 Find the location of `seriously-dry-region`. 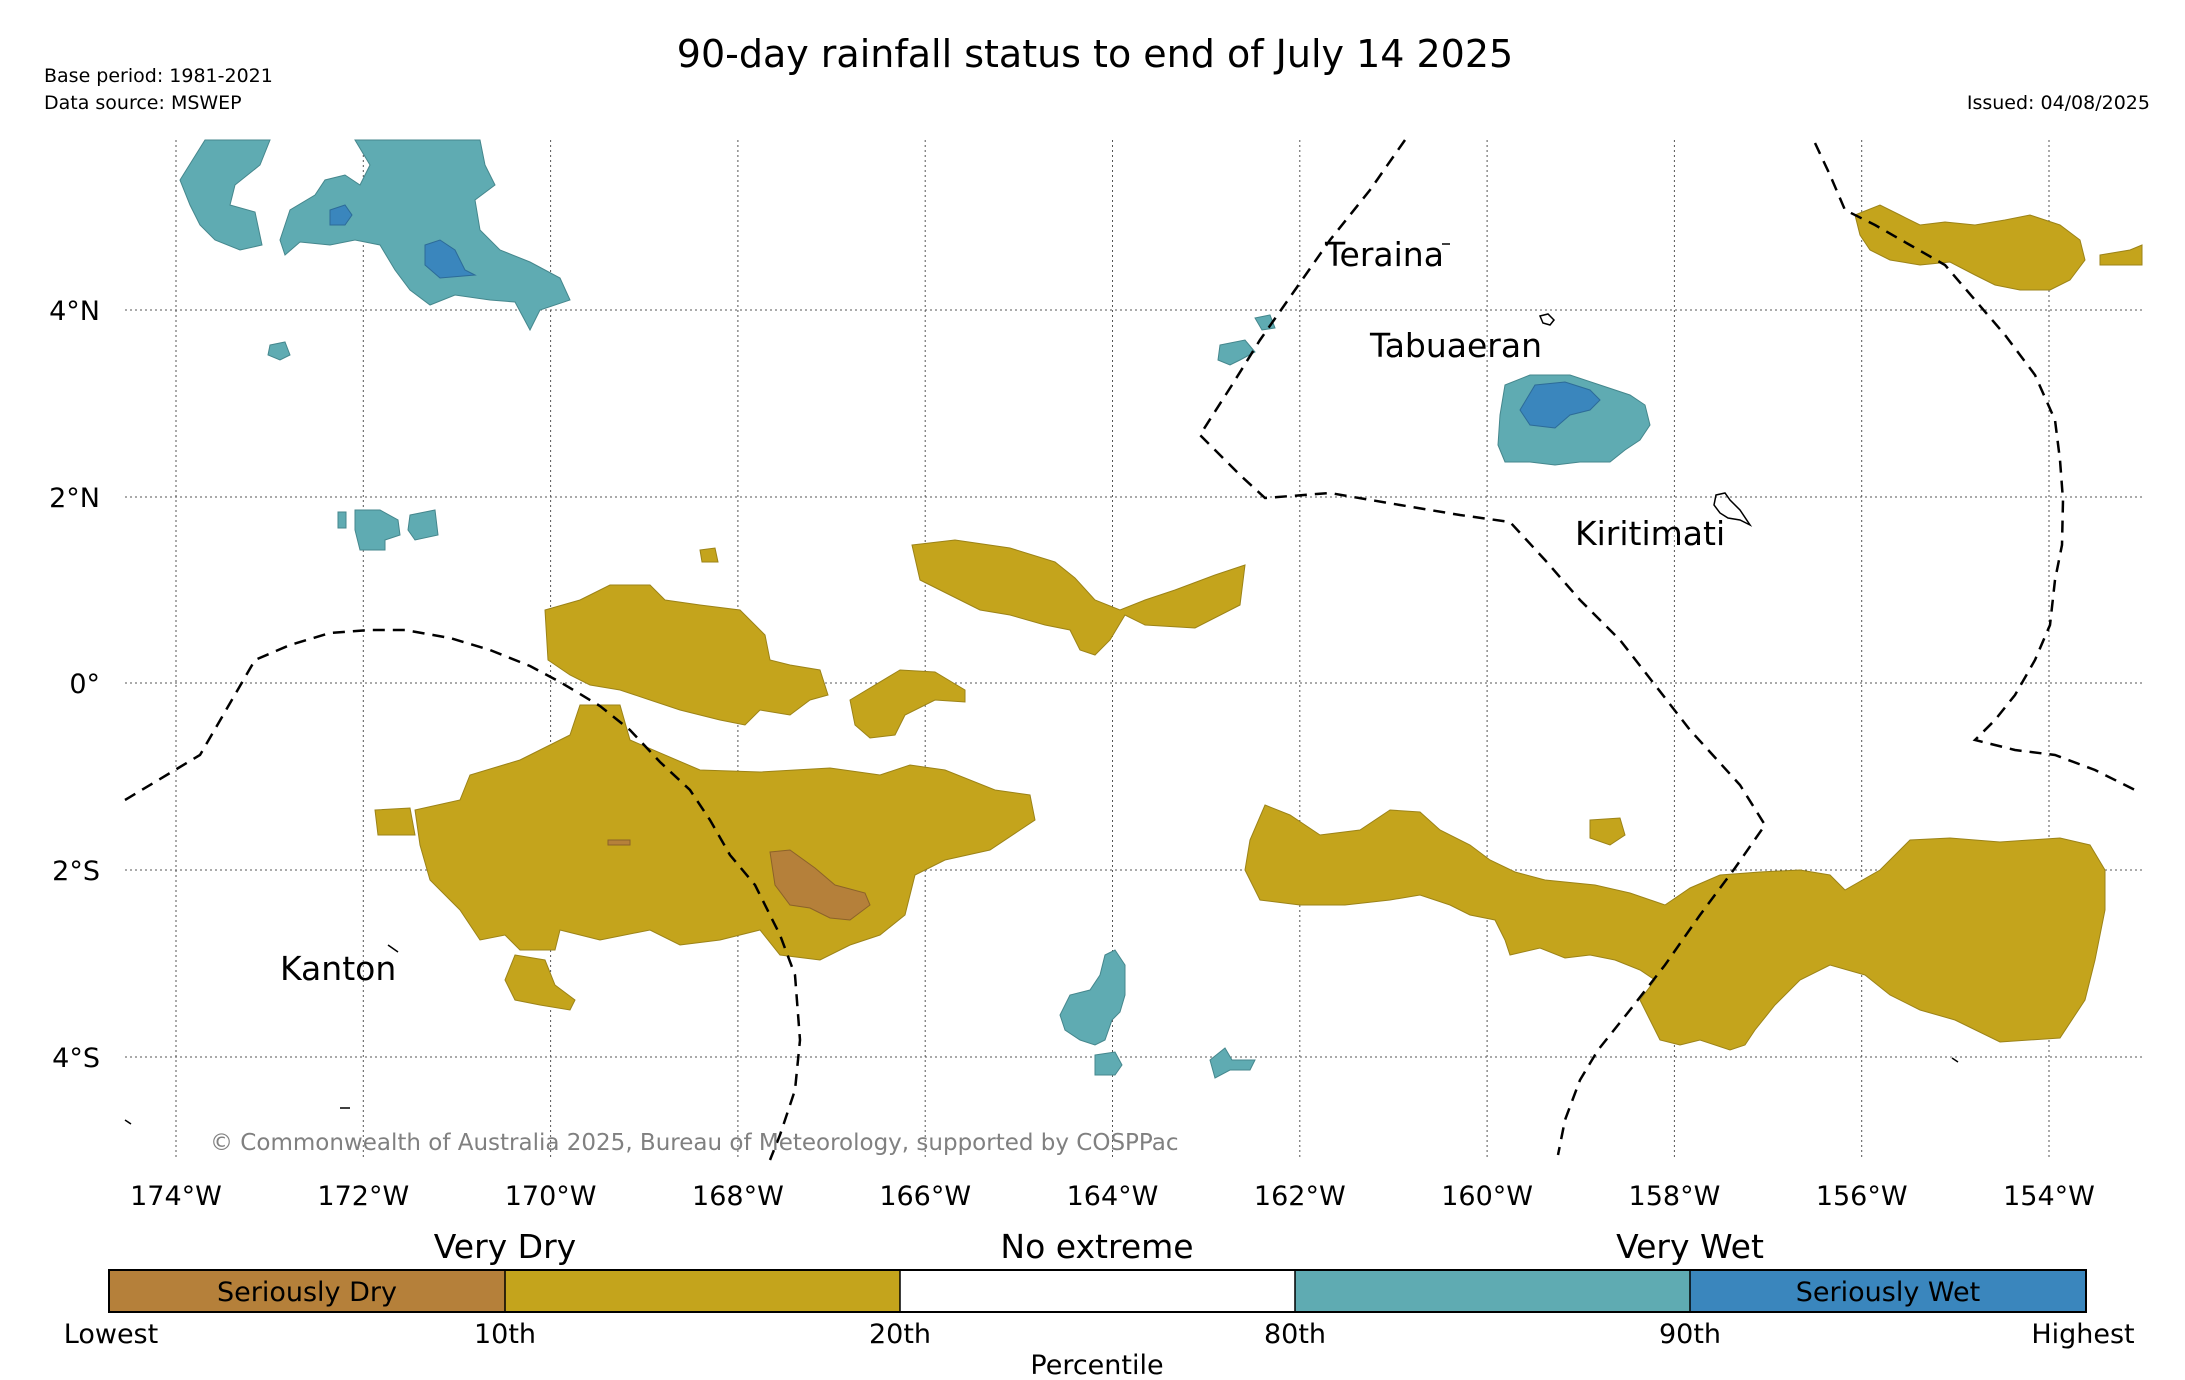

seriously-dry-region is located at coordinates (820, 885).